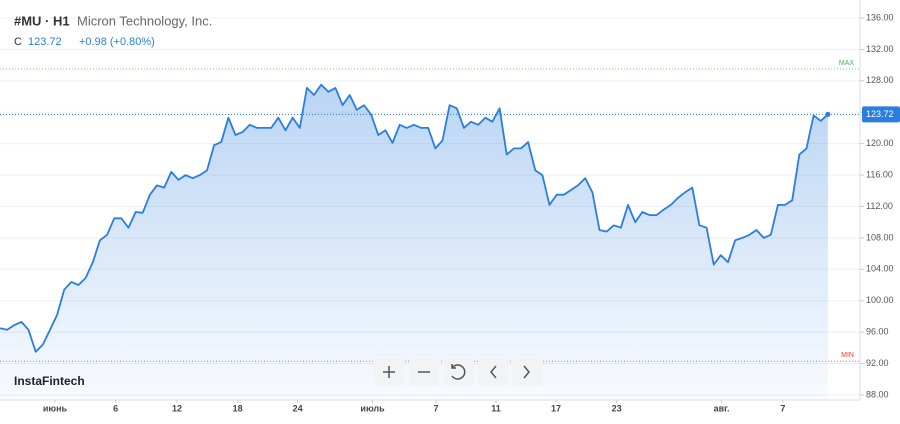 The width and height of the screenshot is (900, 424). What do you see at coordinates (877, 394) in the screenshot?
I see `y-tick-label: 88.00` at bounding box center [877, 394].